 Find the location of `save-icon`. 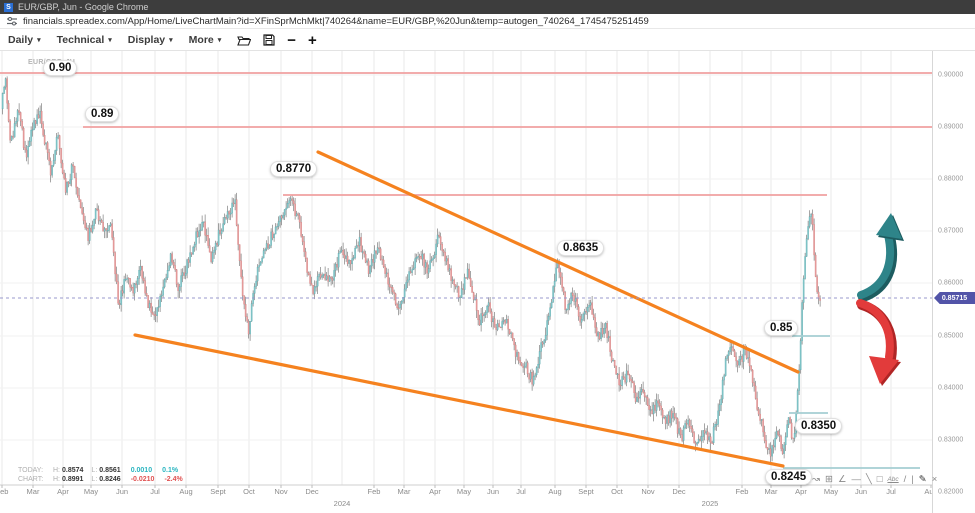

save-icon is located at coordinates (269, 40).